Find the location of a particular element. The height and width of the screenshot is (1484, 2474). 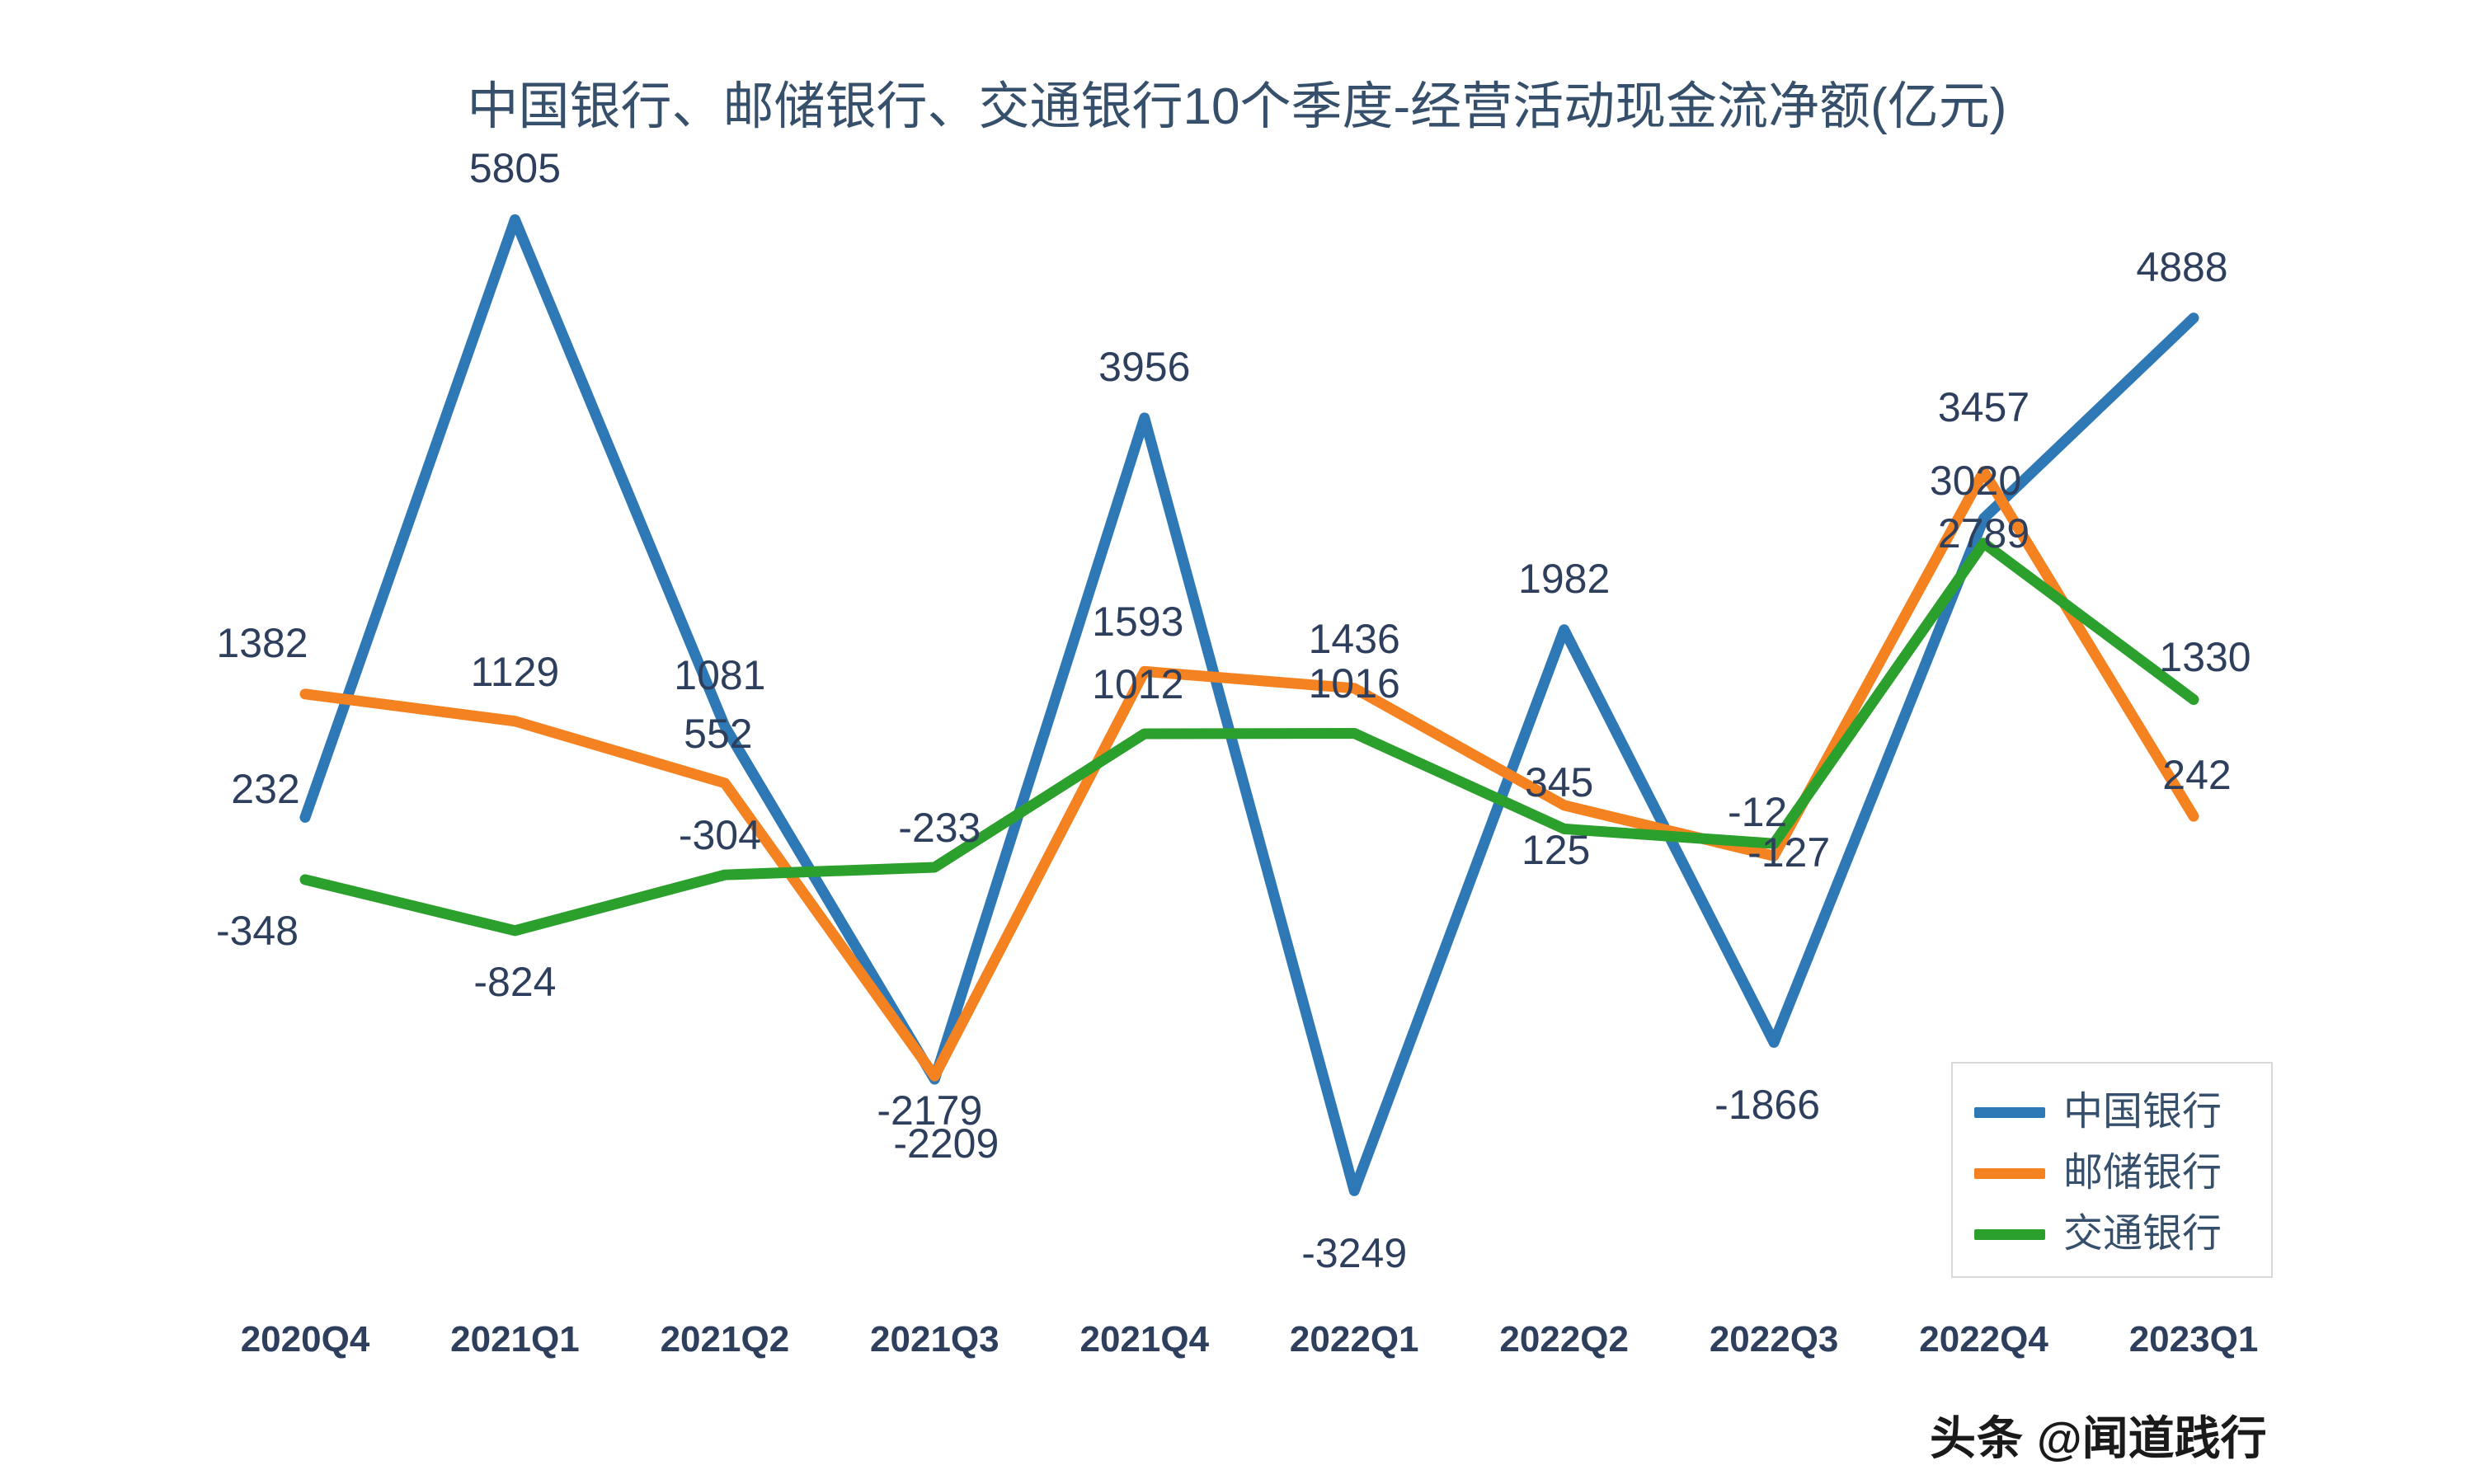

data-label: -304 is located at coordinates (719, 835).